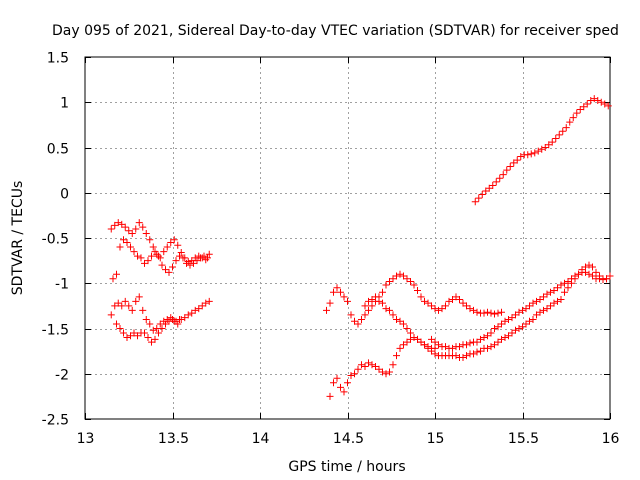  I want to click on y-tick-label: 0, so click(64, 195).